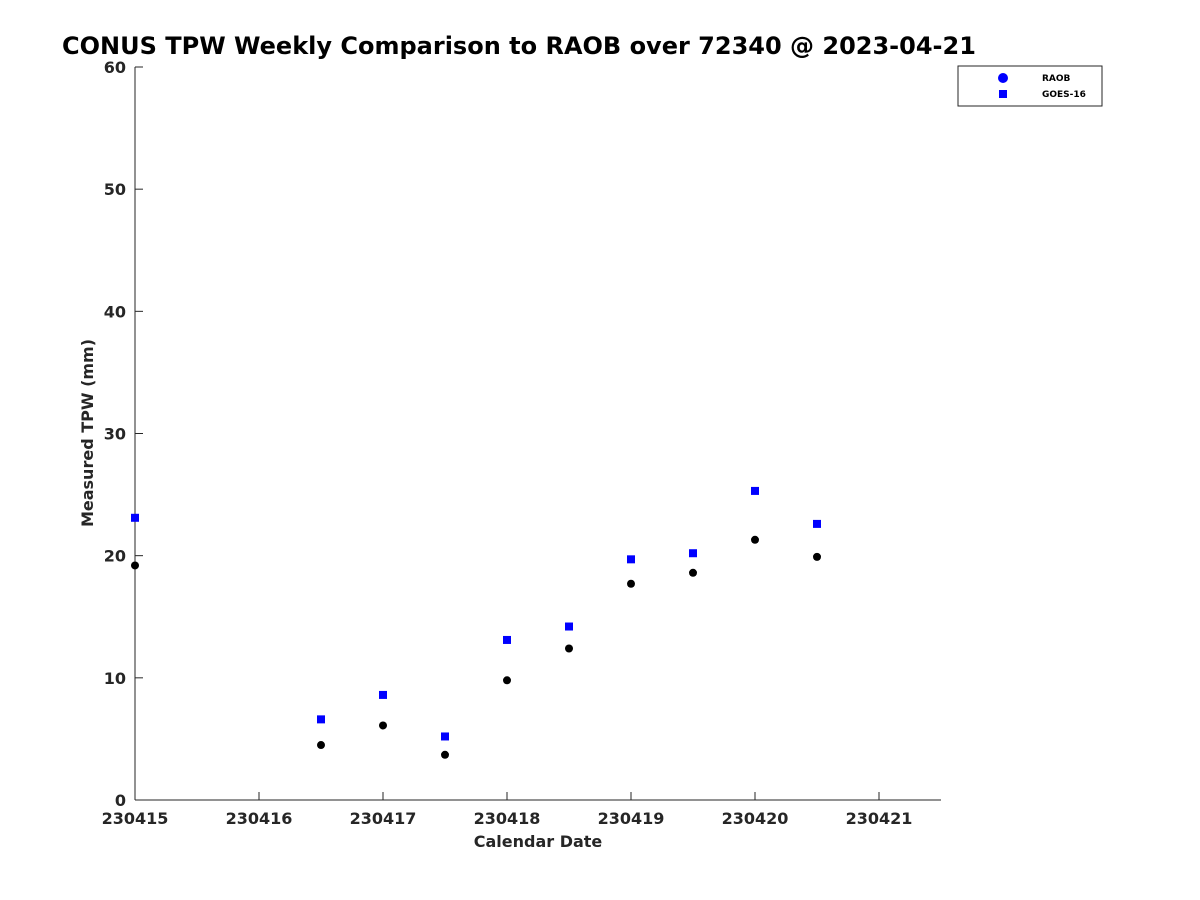 The image size is (1200, 900). I want to click on x-tick-label: 230415, so click(135, 818).